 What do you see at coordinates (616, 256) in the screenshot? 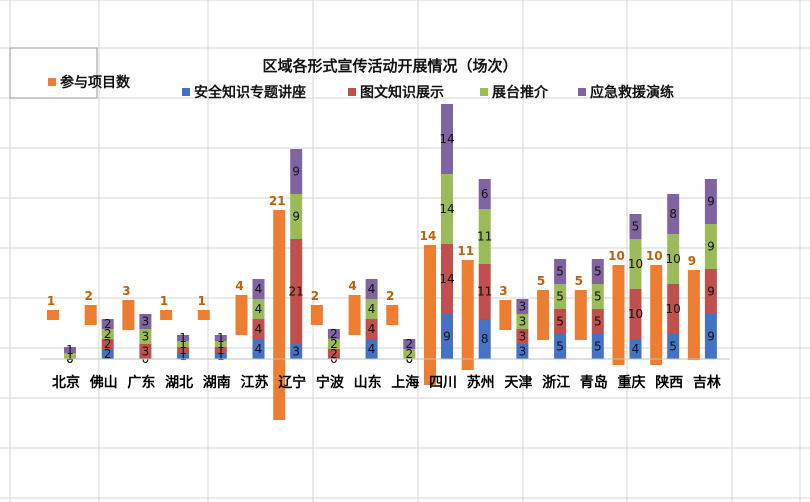
I see `total-data-label: 10` at bounding box center [616, 256].